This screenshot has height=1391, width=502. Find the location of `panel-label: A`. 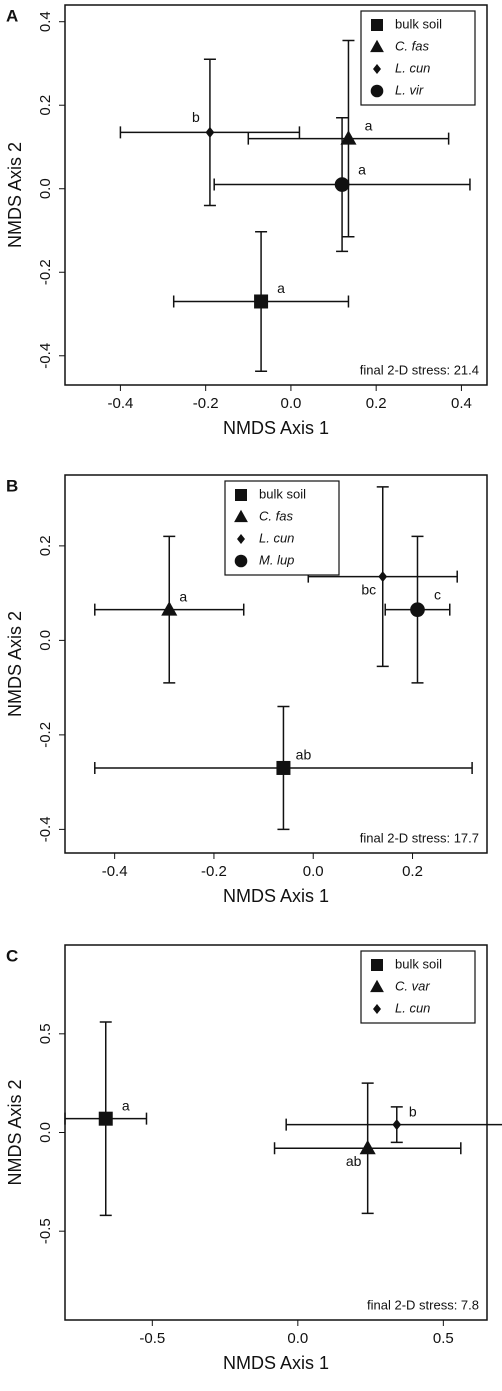

panel-label: A is located at coordinates (12, 15).